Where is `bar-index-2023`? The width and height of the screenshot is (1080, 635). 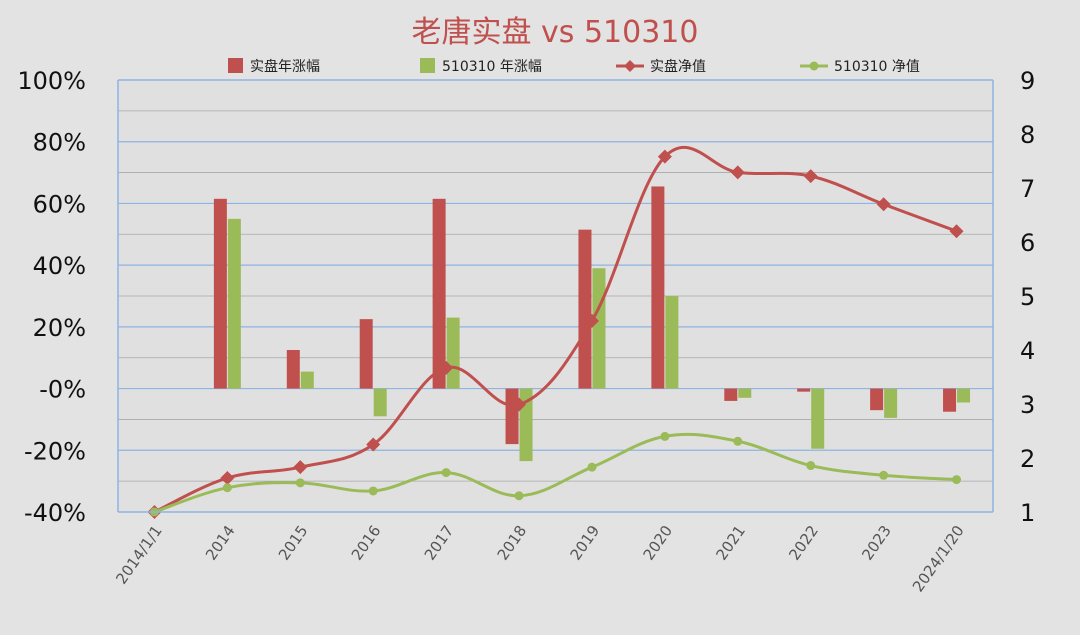 bar-index-2023 is located at coordinates (891, 403).